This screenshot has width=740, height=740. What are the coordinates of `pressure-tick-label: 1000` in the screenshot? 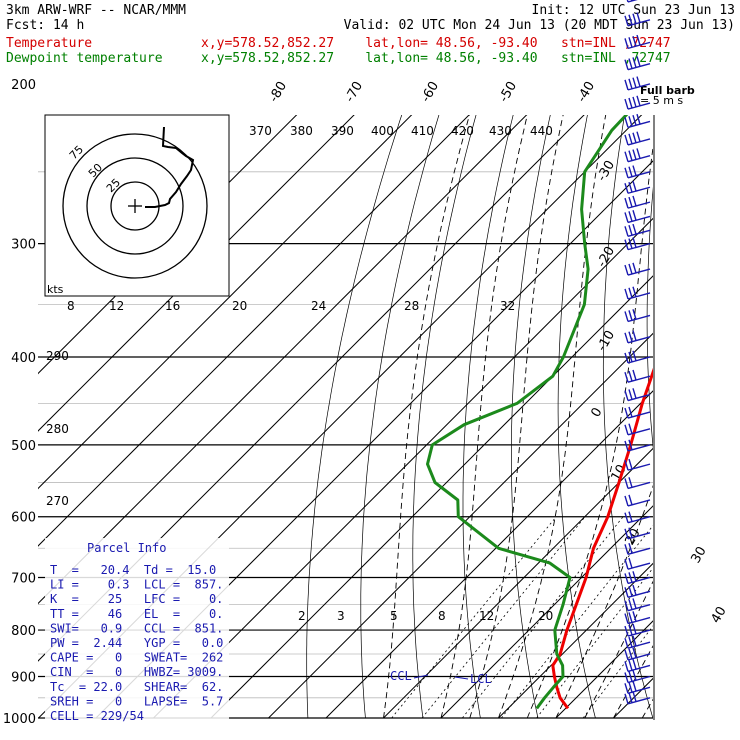 It's located at (19, 719).